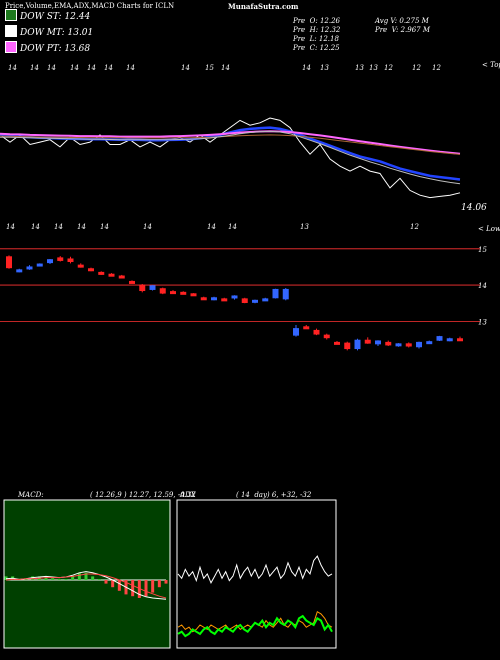  What do you see at coordinates (482, 322) in the screenshot?
I see `price-axis-label: 13` at bounding box center [482, 322].